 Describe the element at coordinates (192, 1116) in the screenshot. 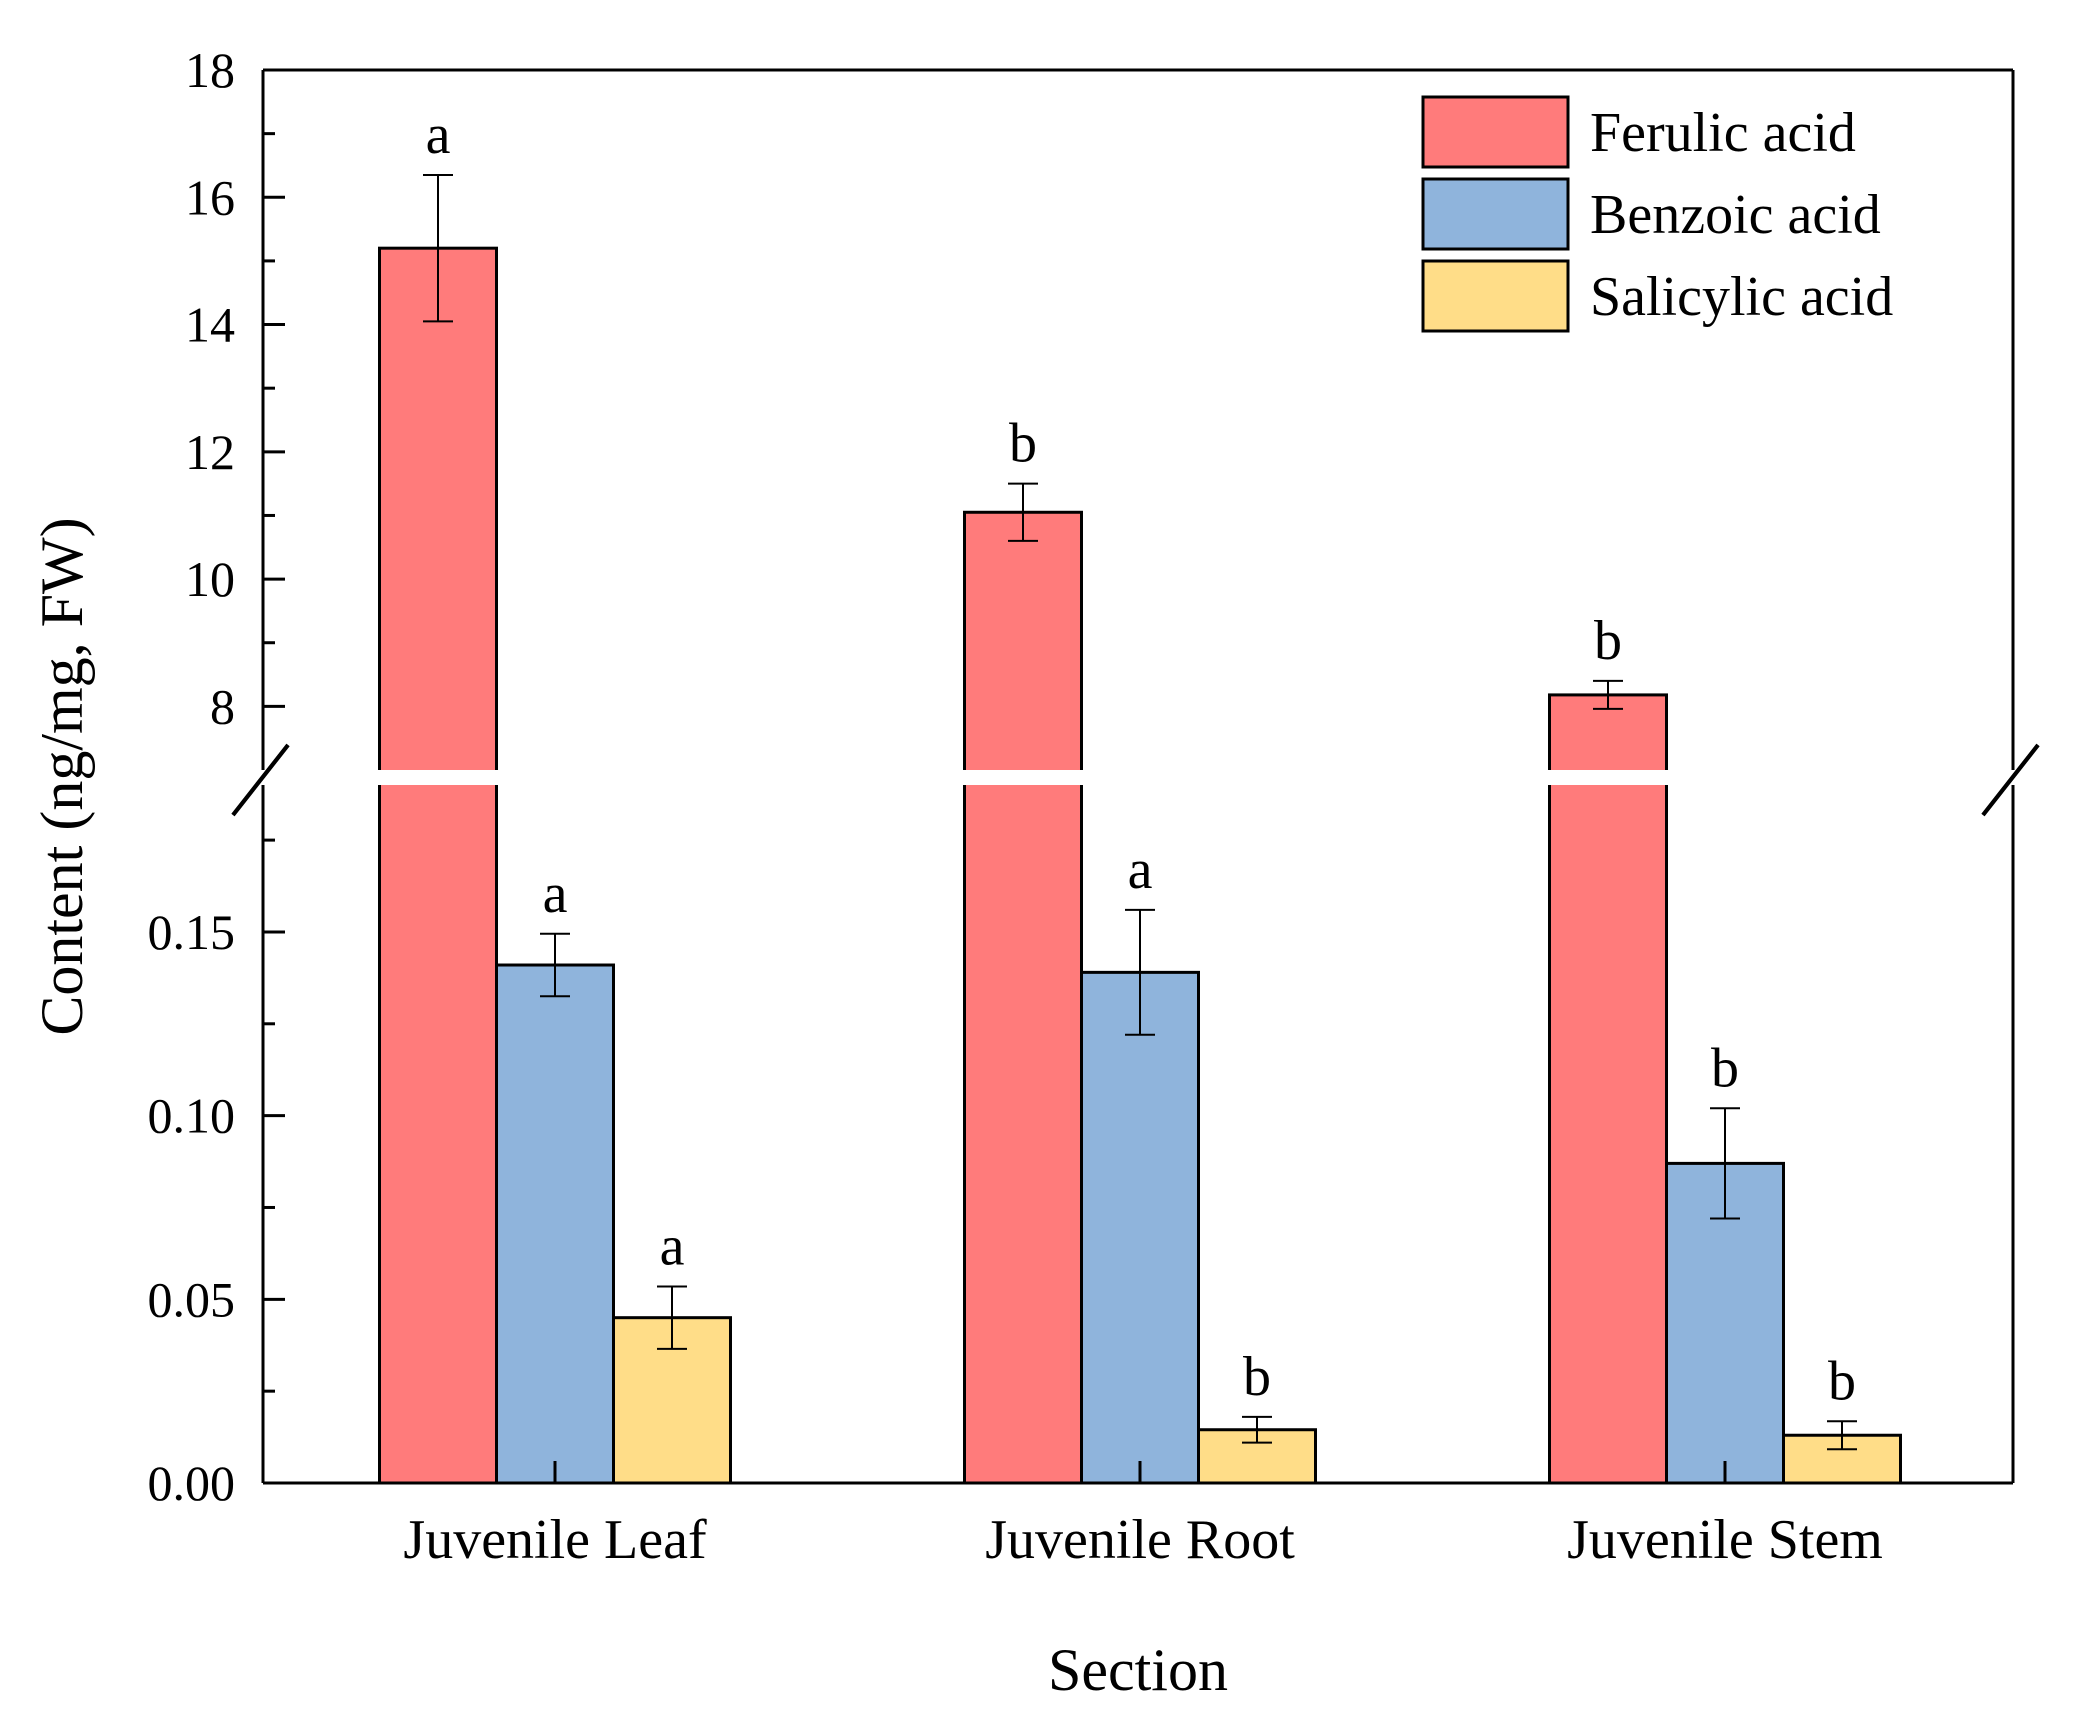

I see `y-tick-label: 0.10` at that location.